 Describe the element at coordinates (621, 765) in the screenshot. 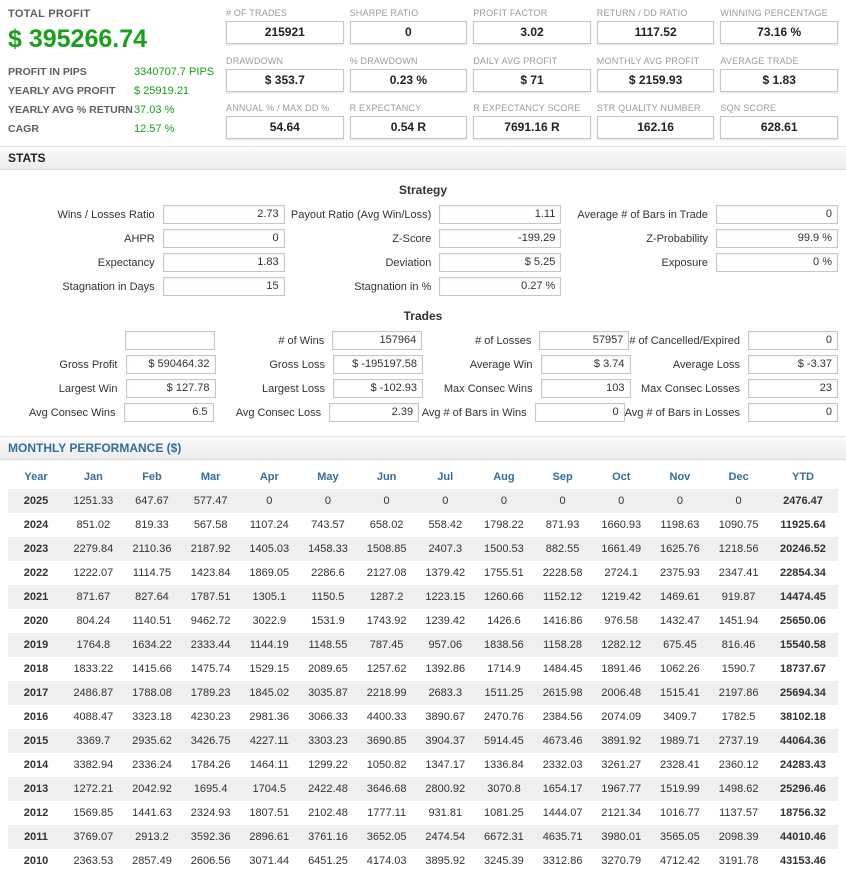

I see `monthly-value-cell: 3261.27` at that location.